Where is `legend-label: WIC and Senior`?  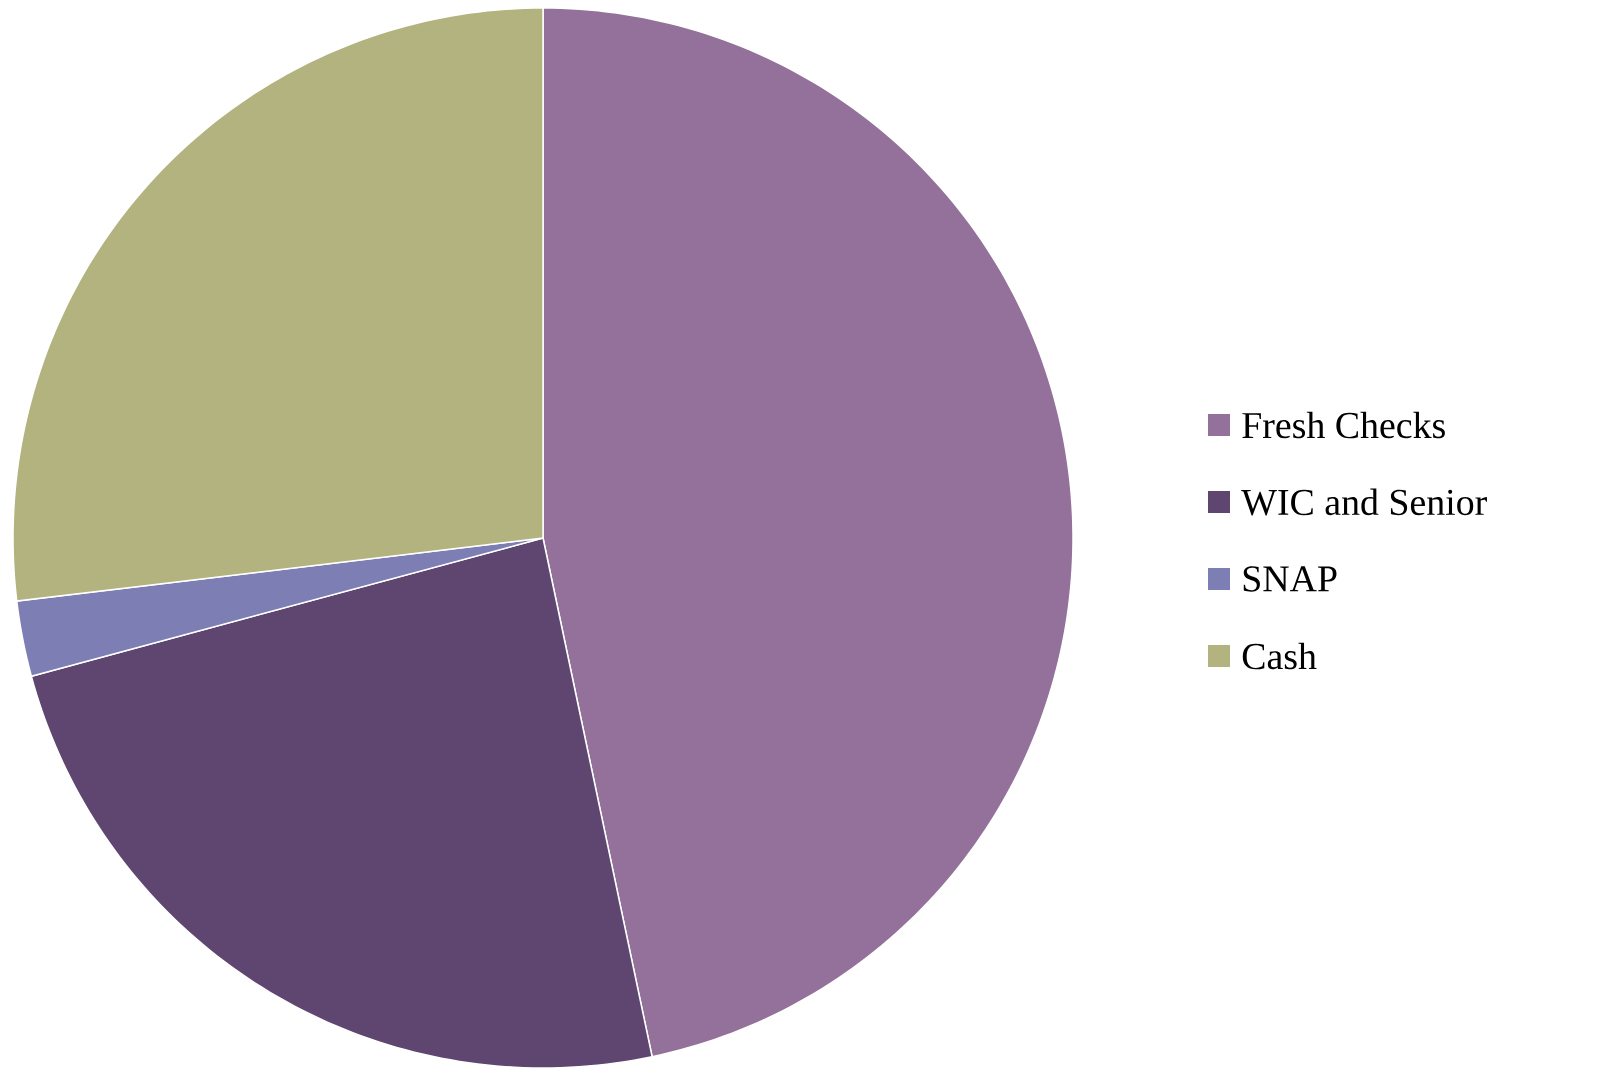 legend-label: WIC and Senior is located at coordinates (1364, 502).